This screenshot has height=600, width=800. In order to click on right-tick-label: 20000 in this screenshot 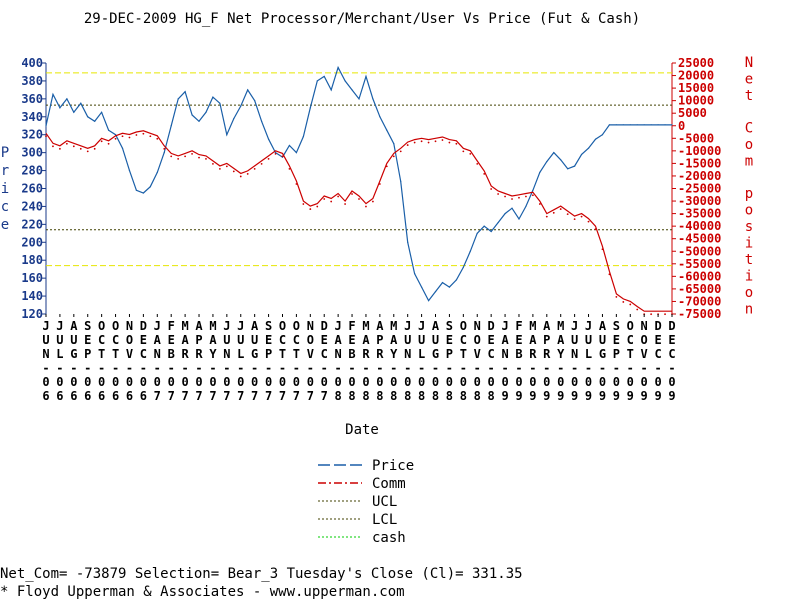, I will do `click(696, 76)`.